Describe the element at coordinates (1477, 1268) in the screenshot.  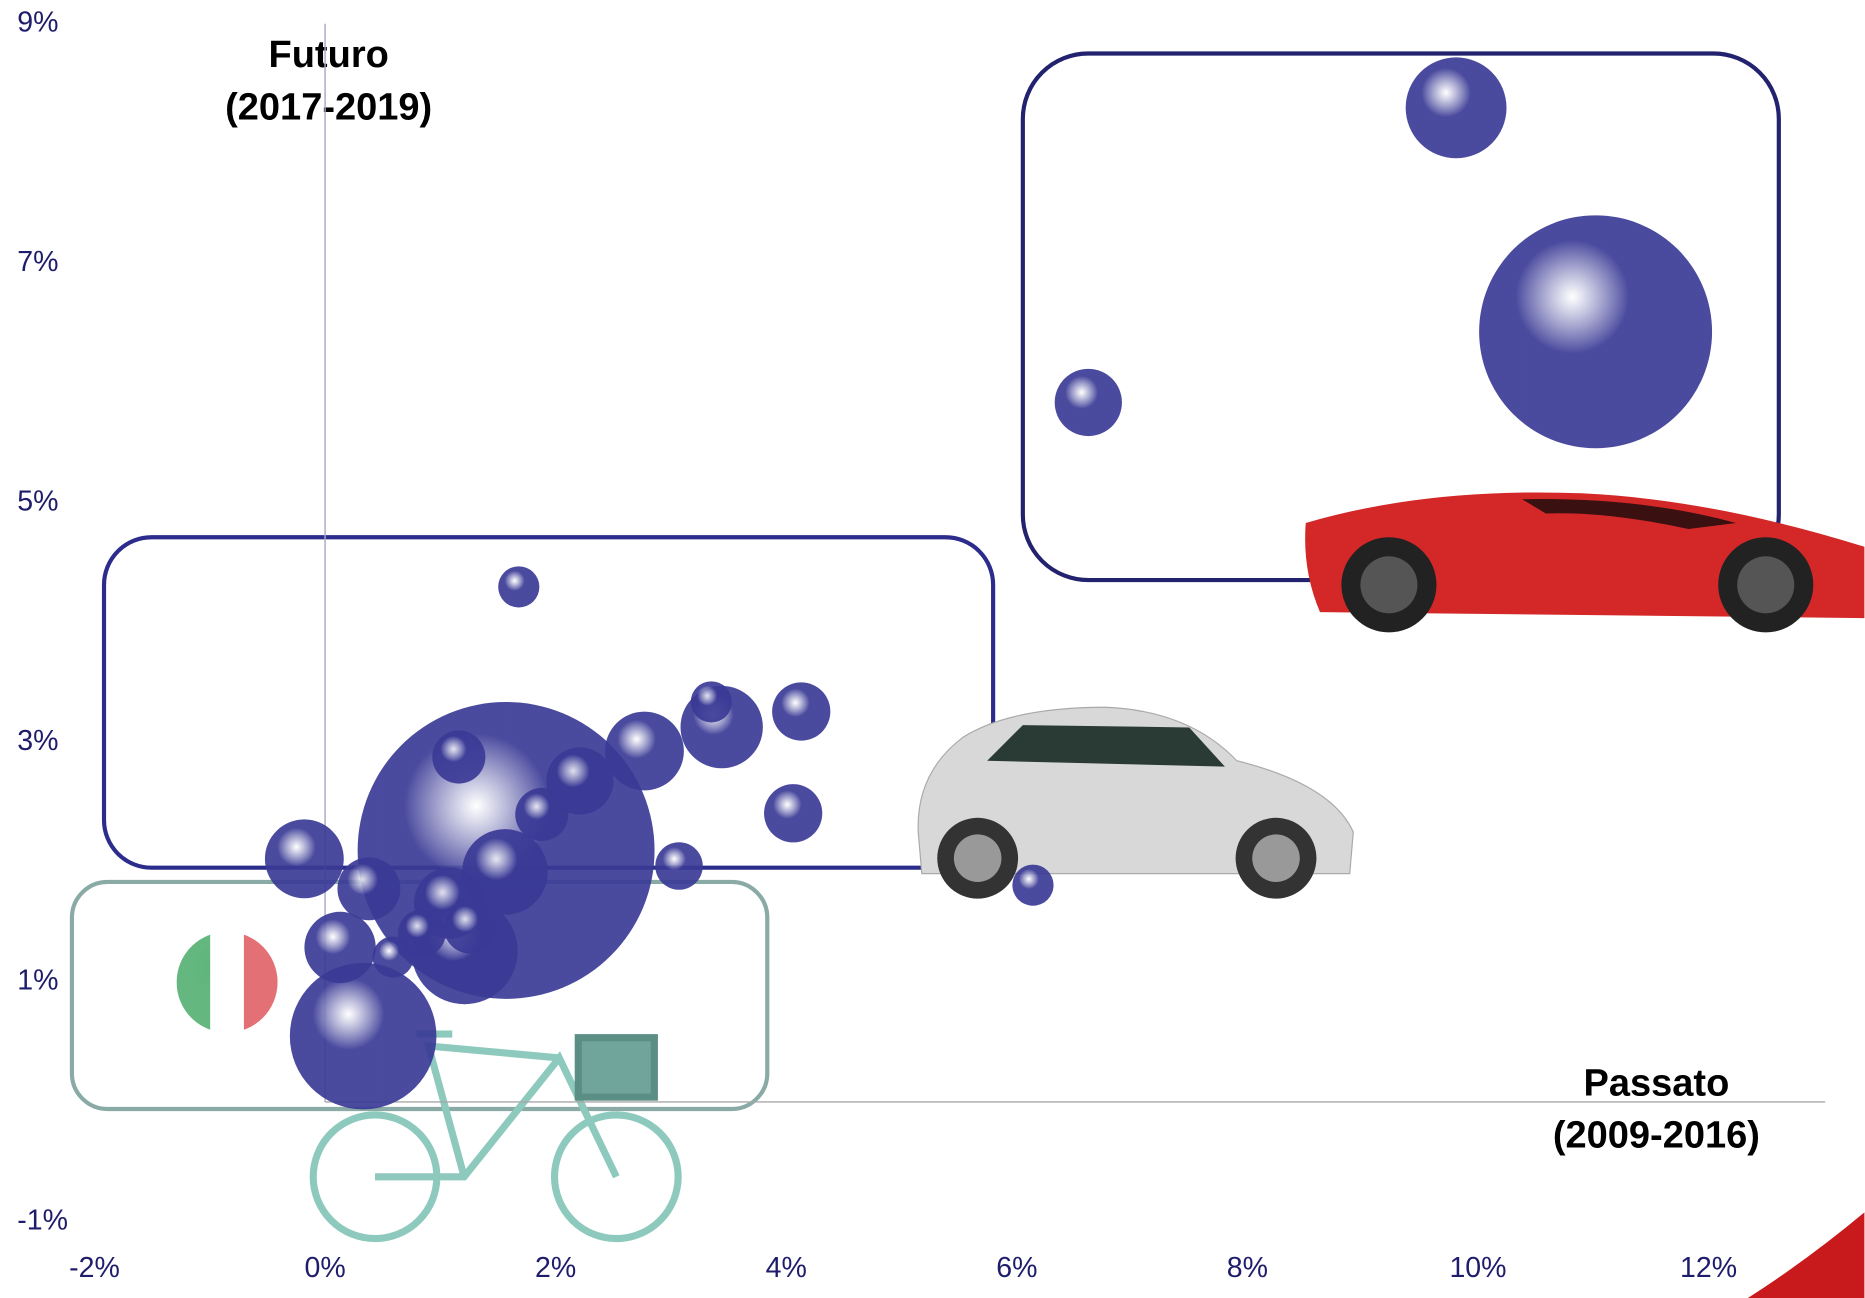
I see `x-tick-label: 10%` at that location.